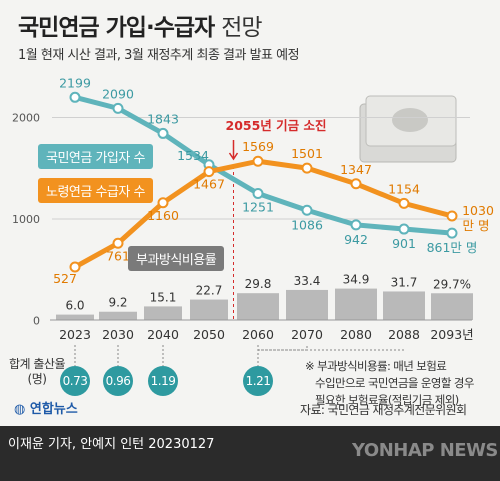  I want to click on subscribers-value: 1534, so click(193, 155).